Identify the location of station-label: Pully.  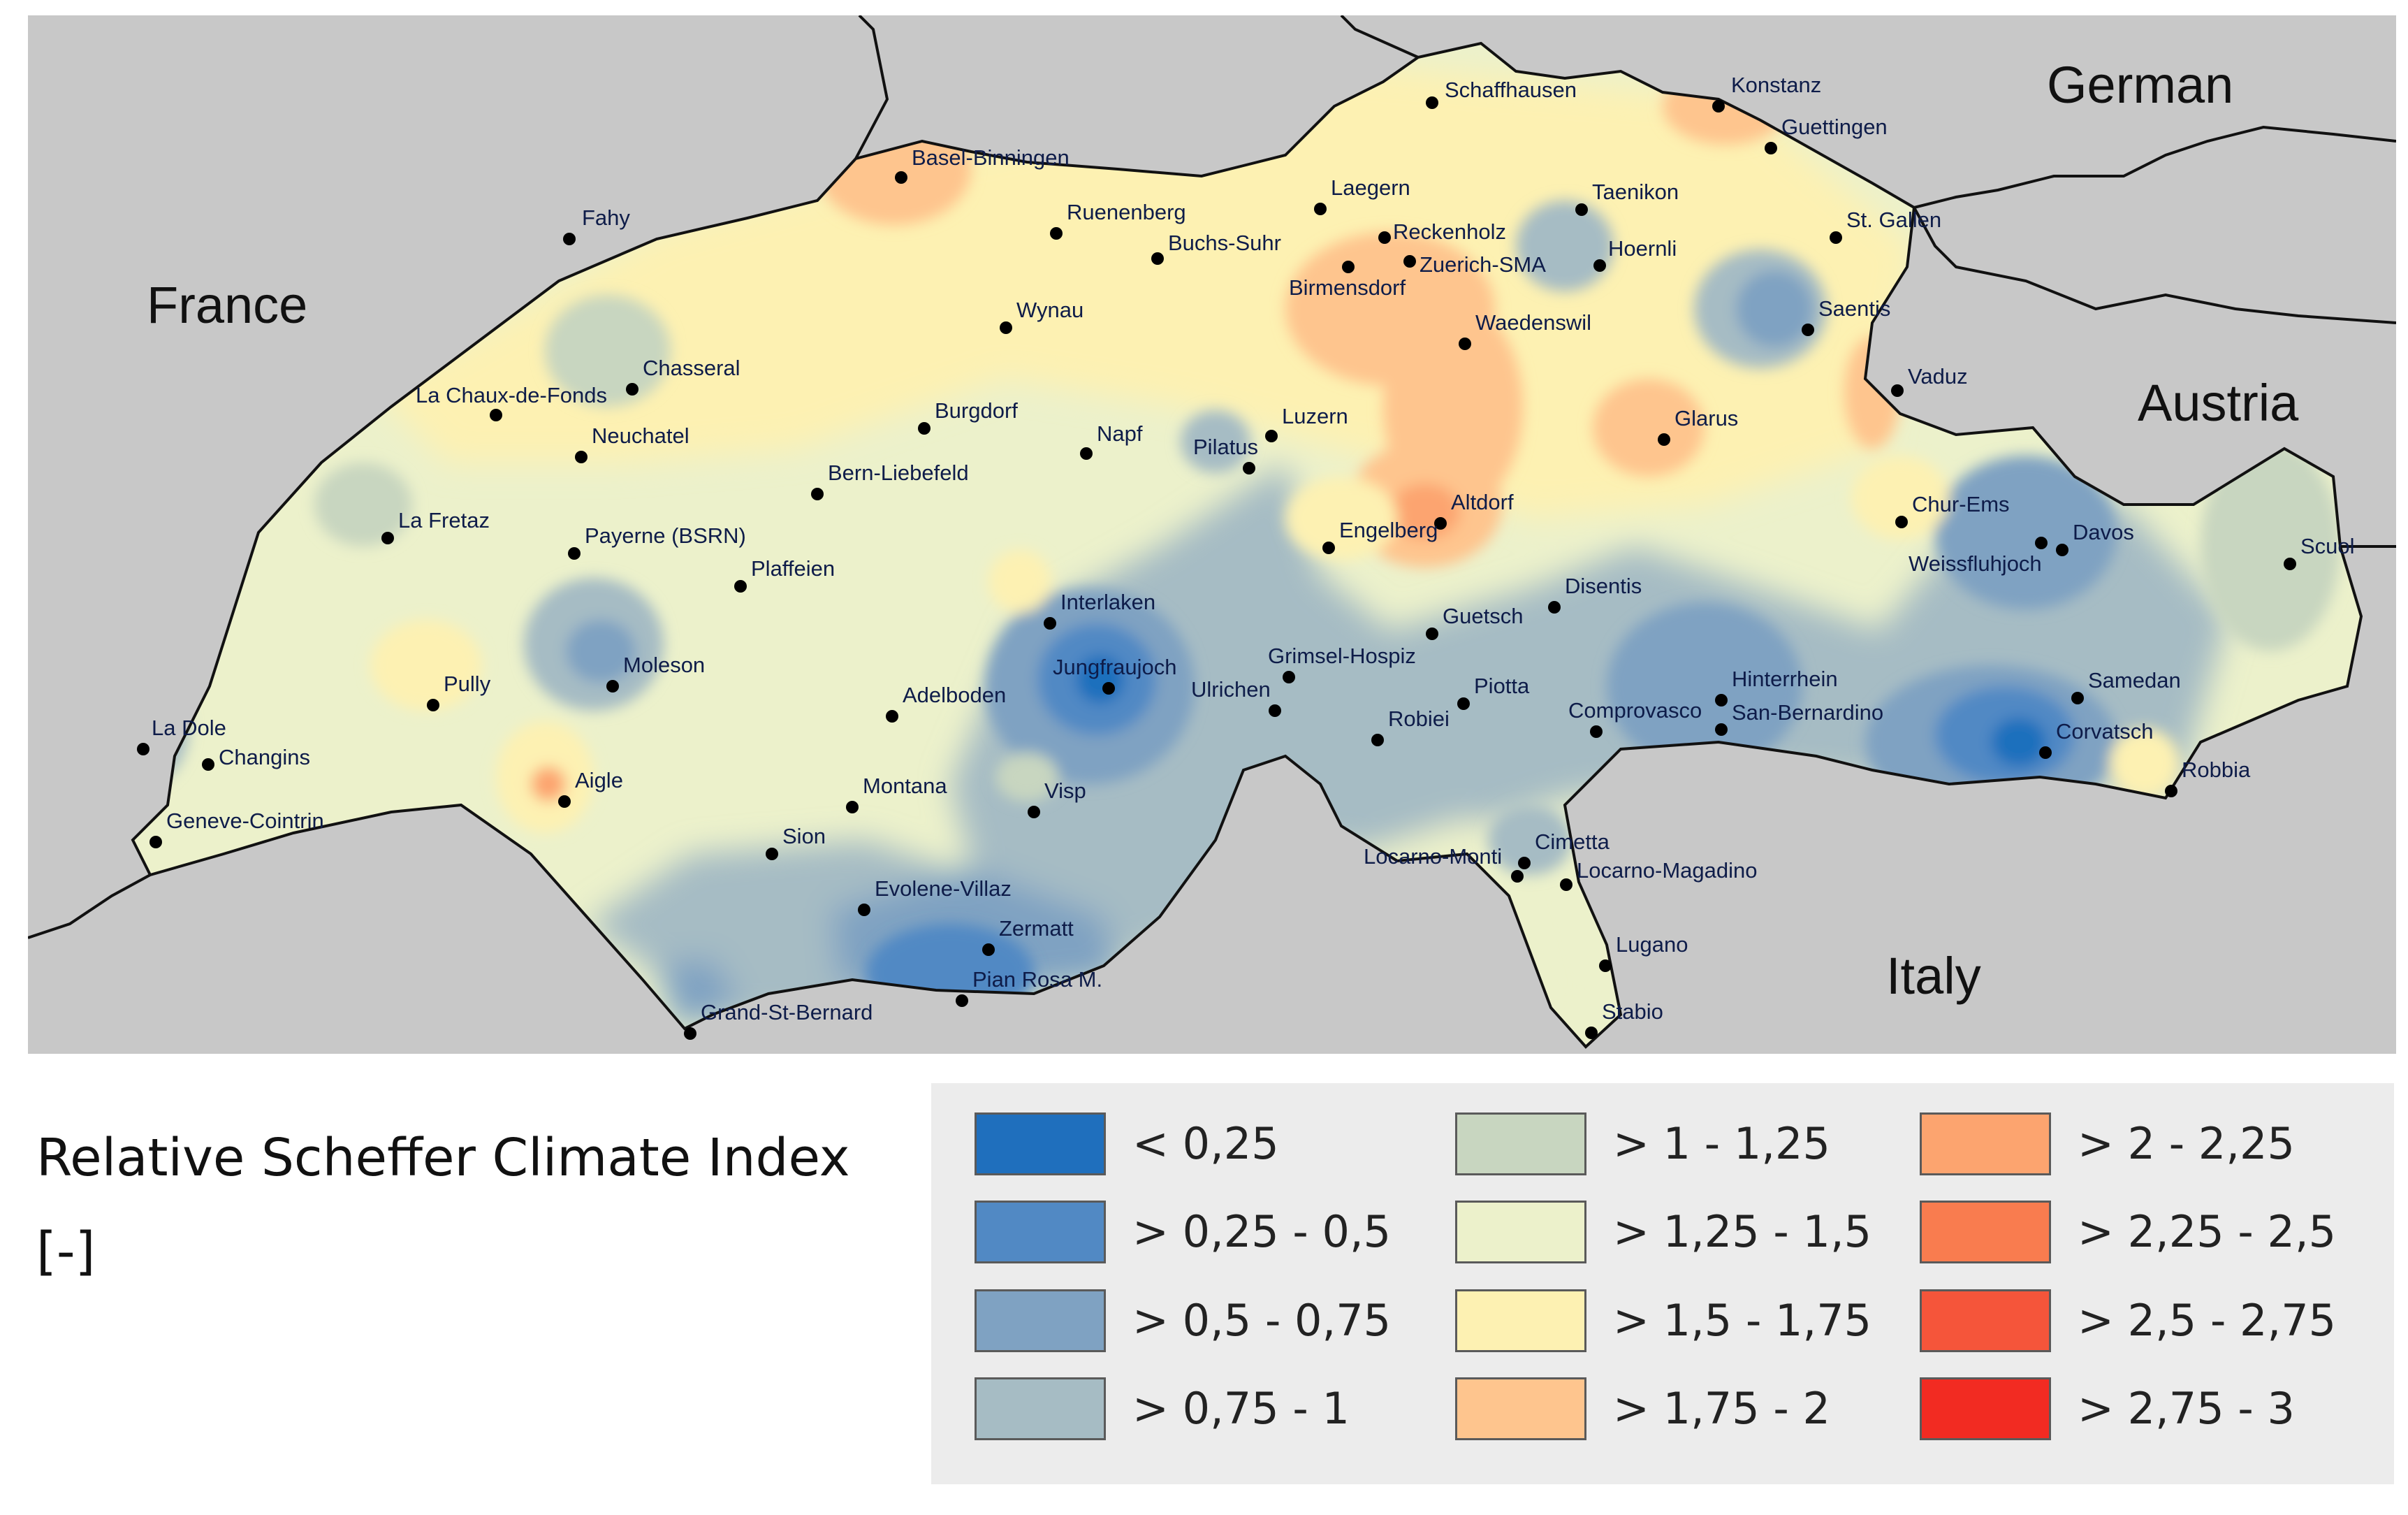
(467, 684).